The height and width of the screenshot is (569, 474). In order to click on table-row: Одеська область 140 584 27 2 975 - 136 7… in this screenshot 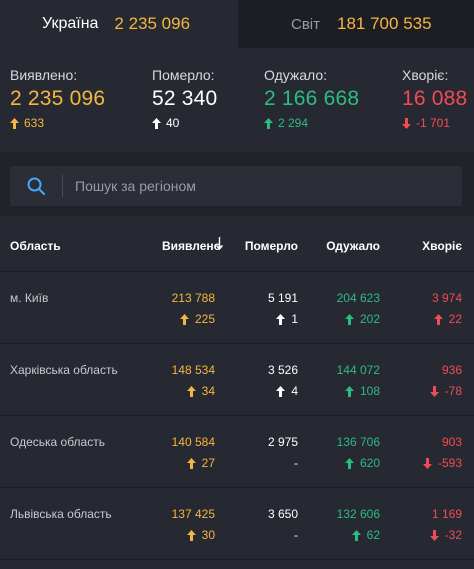, I will do `click(237, 452)`.